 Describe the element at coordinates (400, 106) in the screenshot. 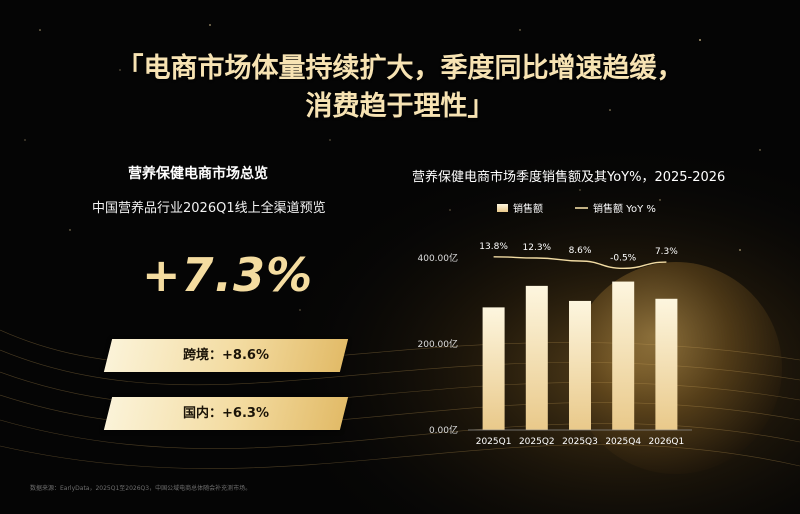

I see `page-title-line-2: 消费趋于理性」` at that location.